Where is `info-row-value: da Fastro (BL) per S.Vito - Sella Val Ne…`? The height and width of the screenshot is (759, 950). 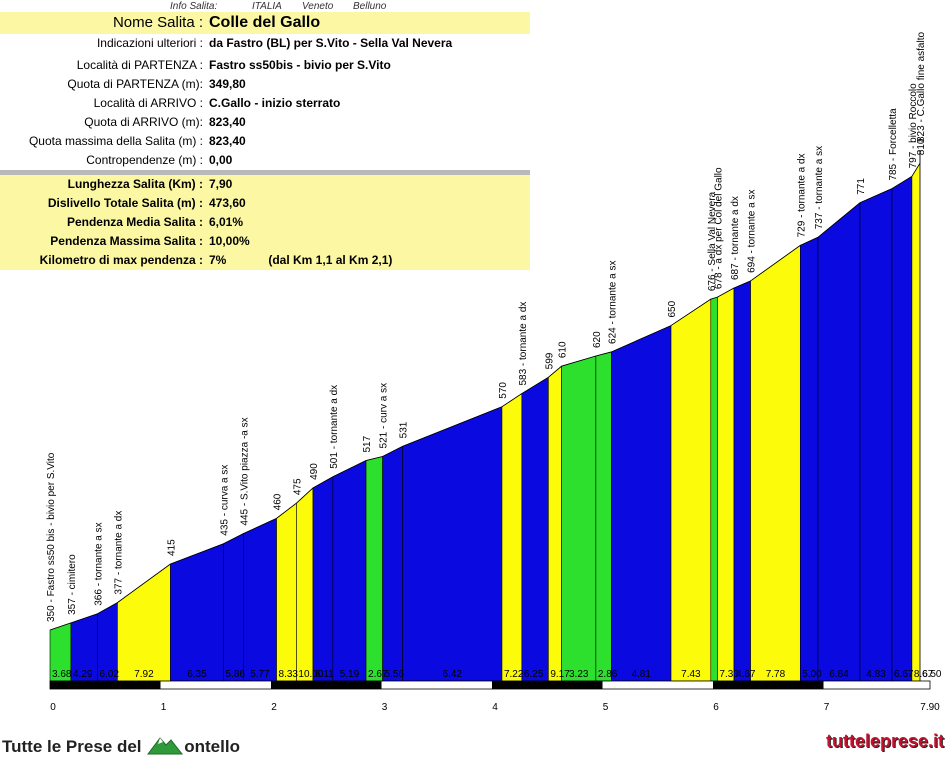
info-row-value: da Fastro (BL) per S.Vito - Sella Val Ne… is located at coordinates (368, 43).